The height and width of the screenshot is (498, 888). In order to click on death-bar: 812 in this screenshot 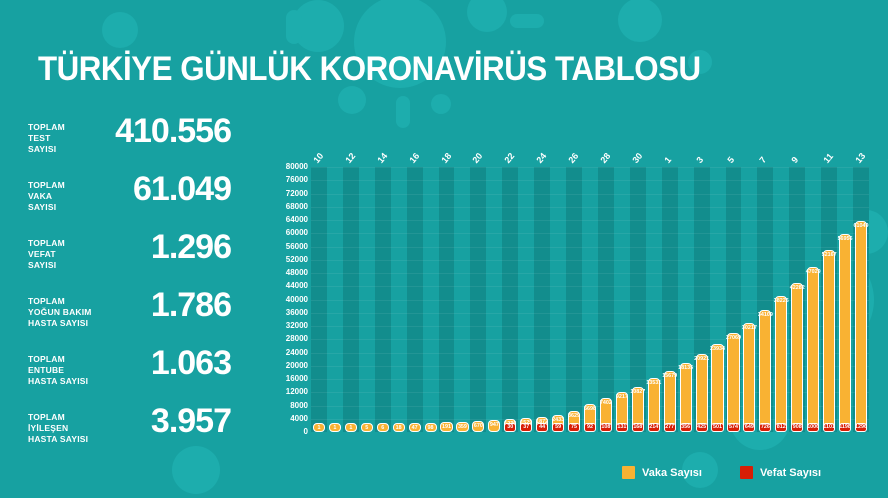, I will do `click(781, 427)`.